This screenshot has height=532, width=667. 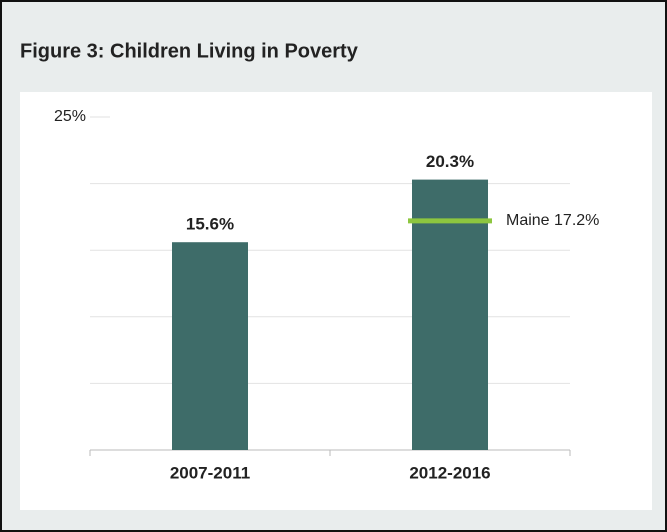 I want to click on x-tick-label: 2012-2016, so click(x=449, y=472).